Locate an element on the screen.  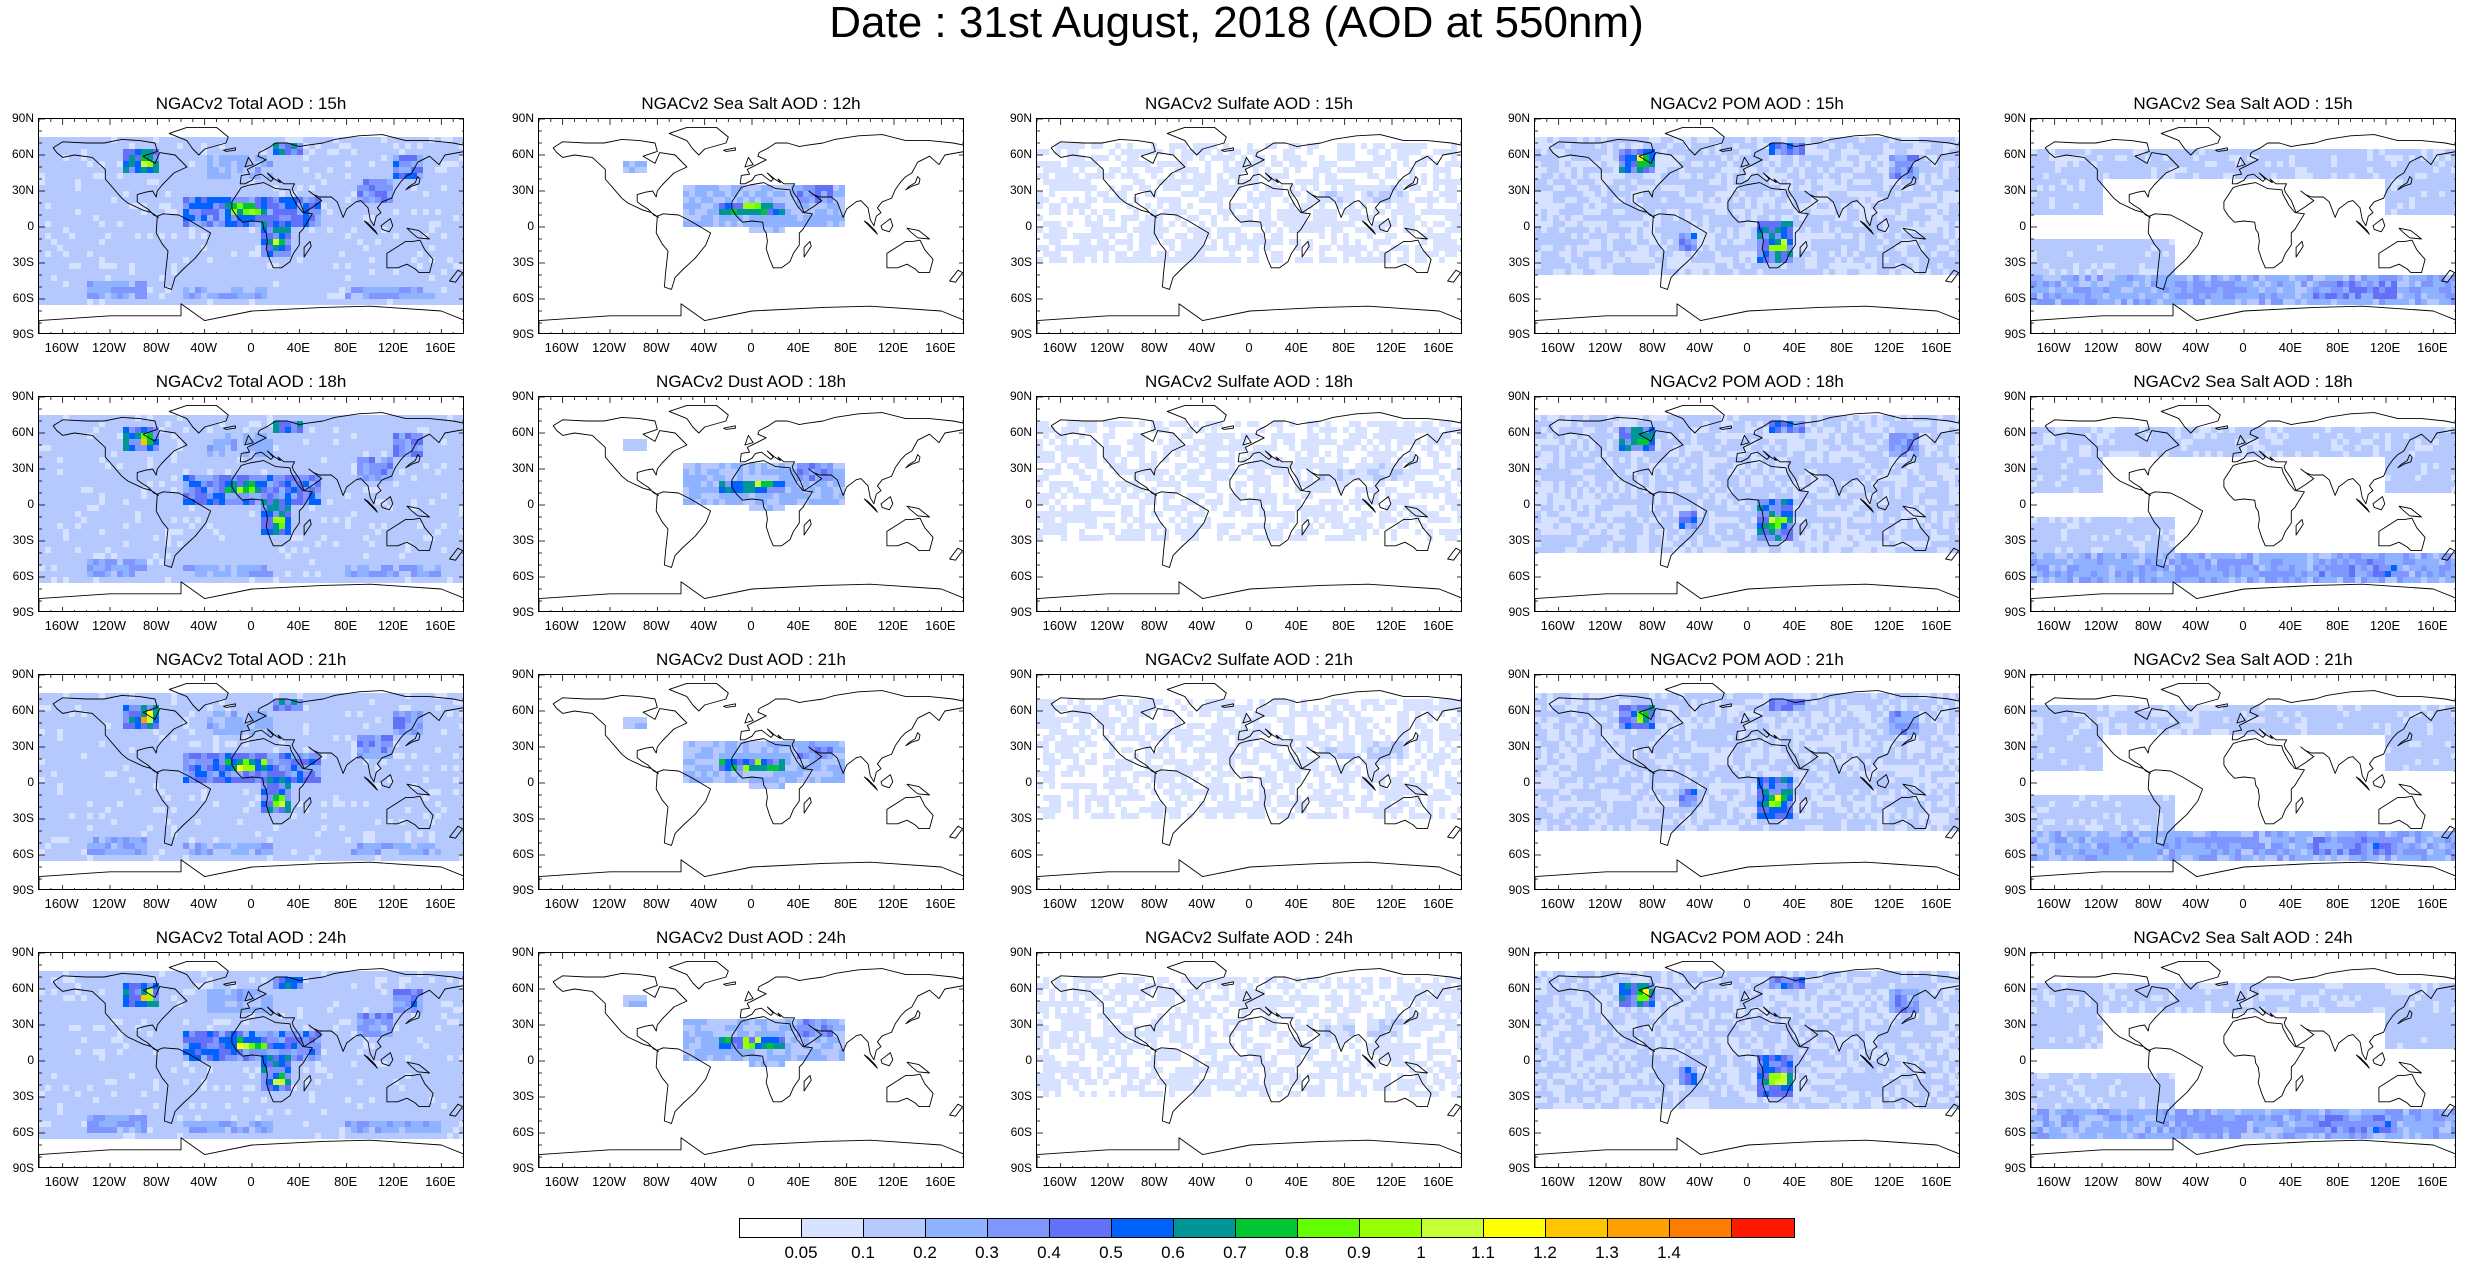
colorbar-label: 0.9 is located at coordinates (1359, 1253).